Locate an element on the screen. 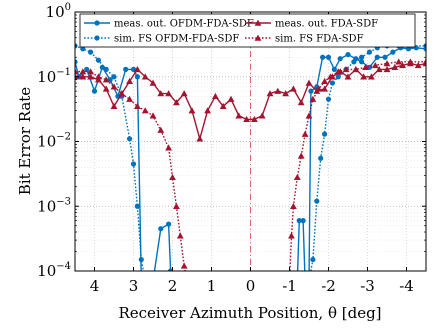 Image resolution: width=439 pixels, height=330 pixels. legend-entry: meas. out. OFDM-FDA-SDF is located at coordinates (184, 24).